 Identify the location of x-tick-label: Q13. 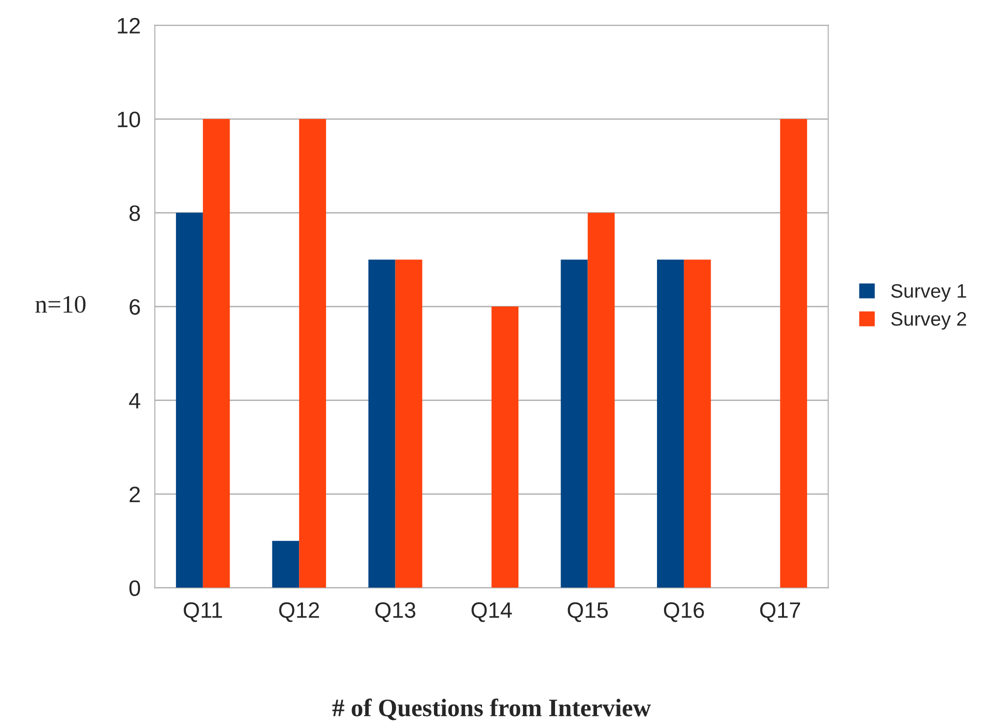
(395, 612).